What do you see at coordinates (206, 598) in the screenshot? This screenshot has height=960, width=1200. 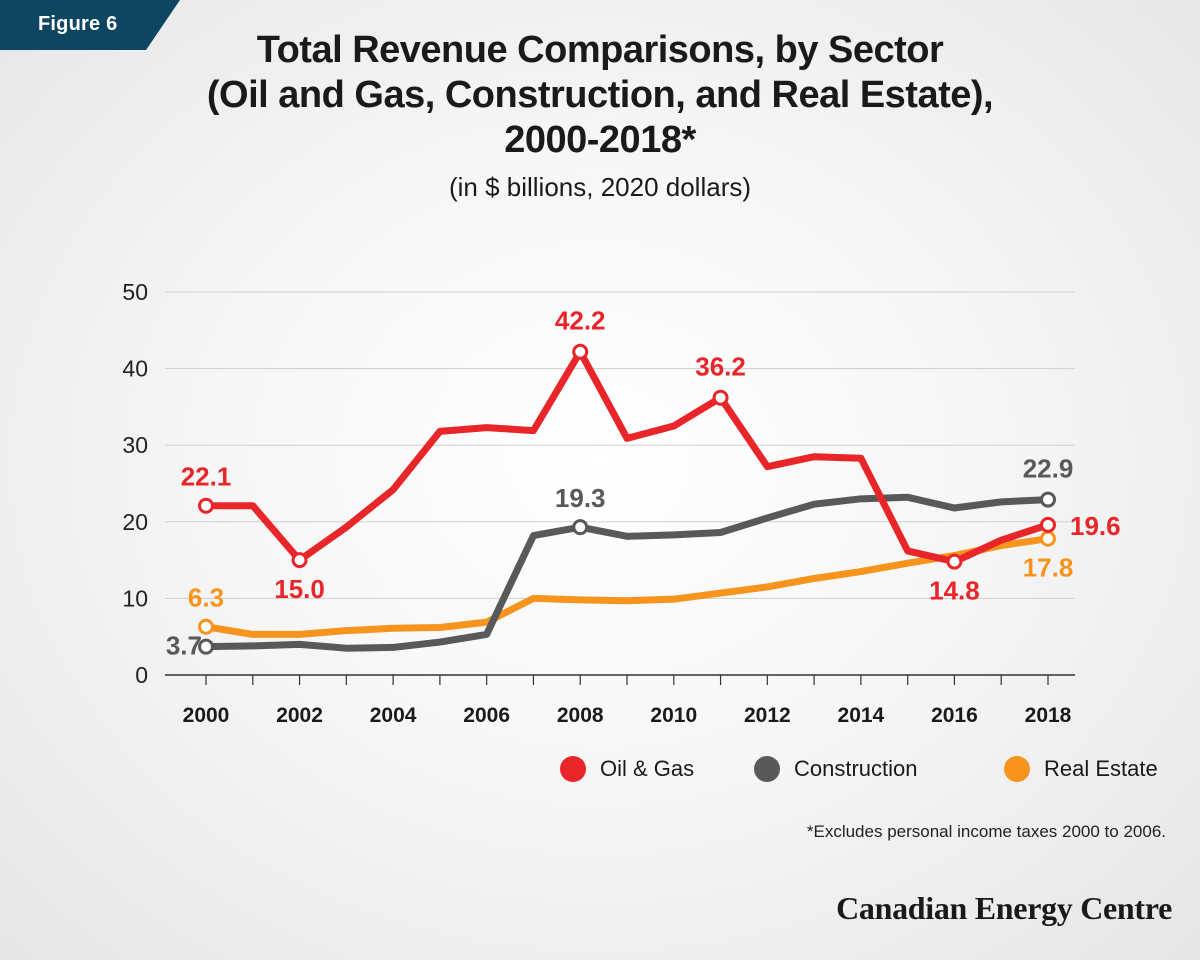 I see `data-label-real-estate: 6.3` at bounding box center [206, 598].